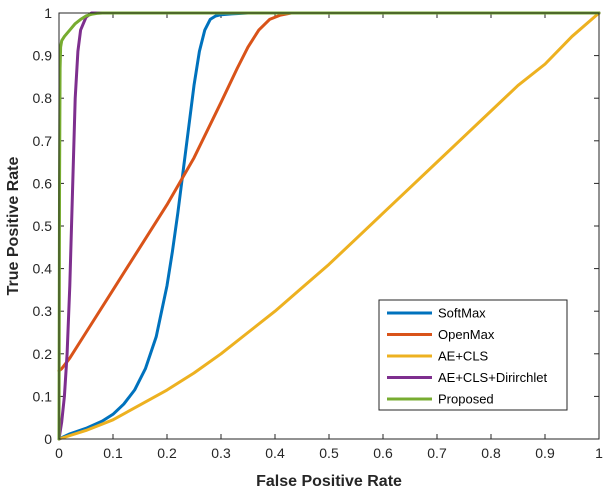 Image resolution: width=607 pixels, height=492 pixels. What do you see at coordinates (383, 453) in the screenshot?
I see `x-tick-label: 0.6` at bounding box center [383, 453].